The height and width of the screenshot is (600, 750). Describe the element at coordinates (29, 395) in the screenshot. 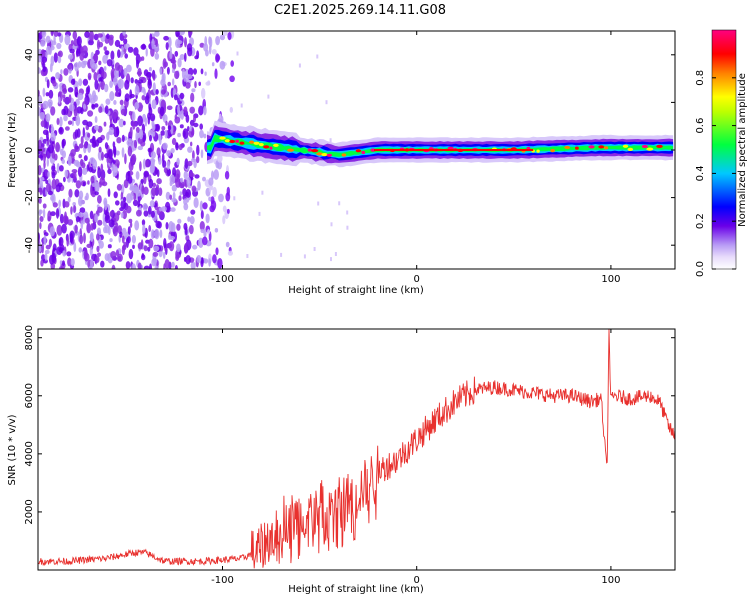

I see `y-tick-label: 6000` at that location.